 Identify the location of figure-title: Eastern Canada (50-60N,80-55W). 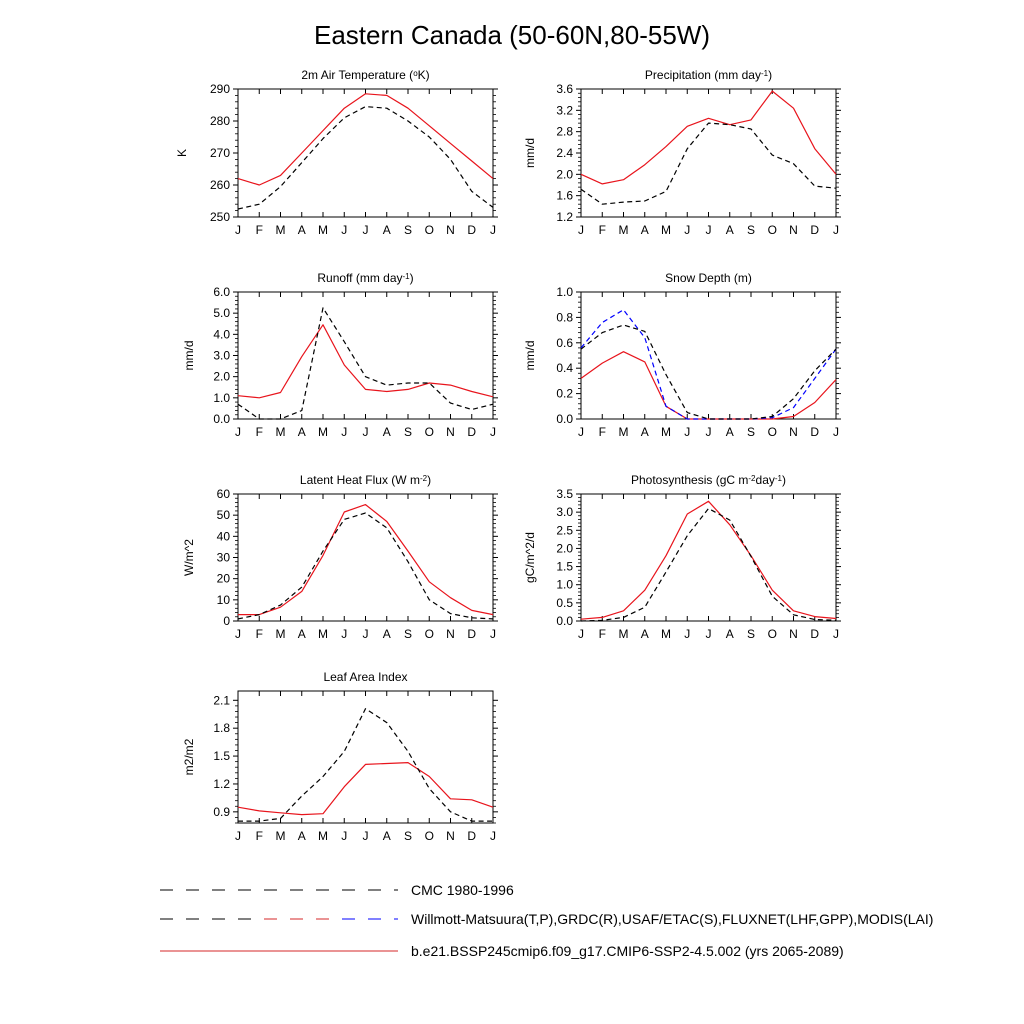
(512, 35).